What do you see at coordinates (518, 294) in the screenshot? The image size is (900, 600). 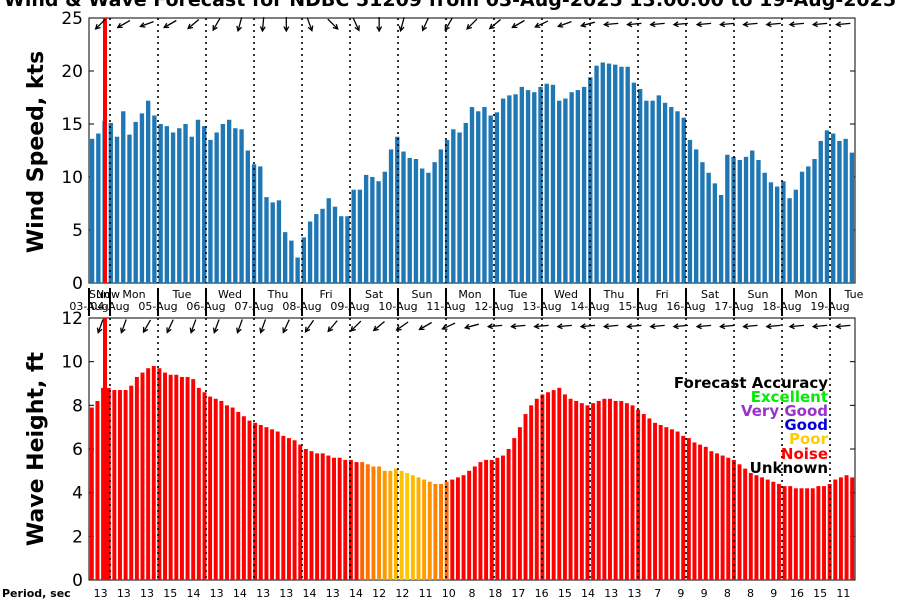 I see `day-dow-label: Tue` at bounding box center [518, 294].